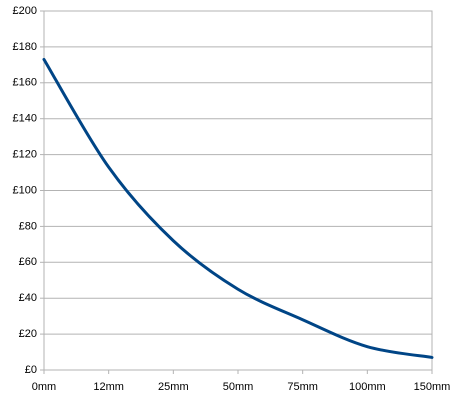 Image resolution: width=461 pixels, height=405 pixels. Describe the element at coordinates (173, 387) in the screenshot. I see `x-tick-label: 25mm` at that location.